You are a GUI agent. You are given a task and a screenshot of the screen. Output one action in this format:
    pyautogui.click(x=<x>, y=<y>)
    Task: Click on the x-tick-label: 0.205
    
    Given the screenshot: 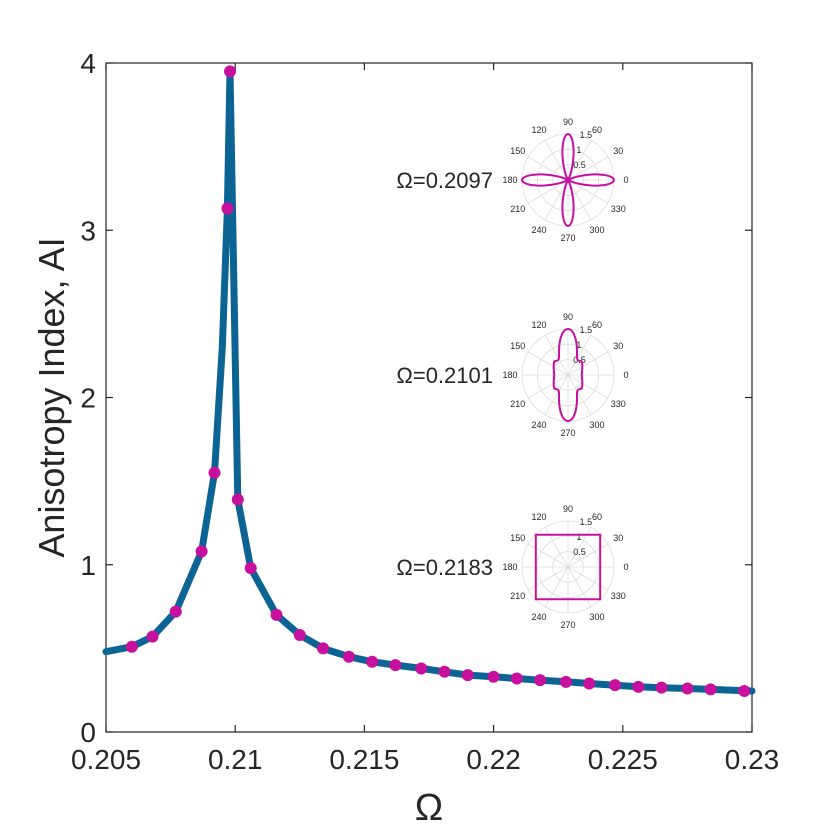 What is the action you would take?
    pyautogui.click(x=106, y=759)
    